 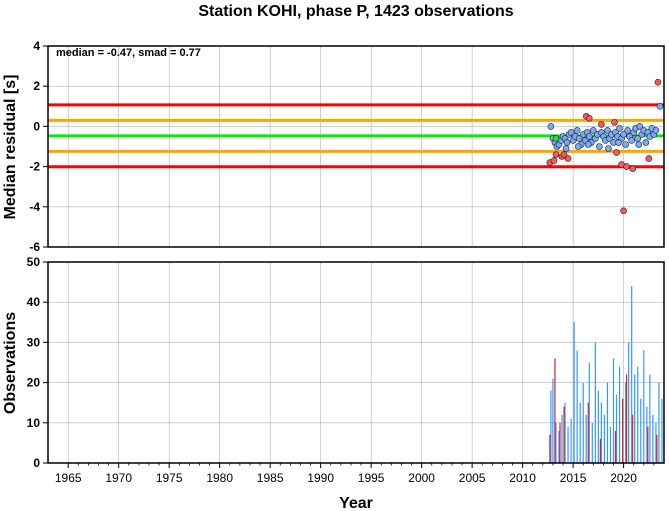 What do you see at coordinates (34, 167) in the screenshot?
I see `y-tick-label: -2` at bounding box center [34, 167].